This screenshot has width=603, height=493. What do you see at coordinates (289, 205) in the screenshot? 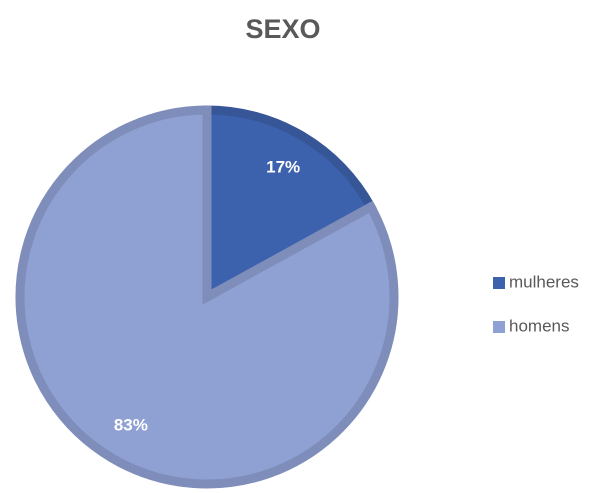
I see `pie-slice` at bounding box center [289, 205].